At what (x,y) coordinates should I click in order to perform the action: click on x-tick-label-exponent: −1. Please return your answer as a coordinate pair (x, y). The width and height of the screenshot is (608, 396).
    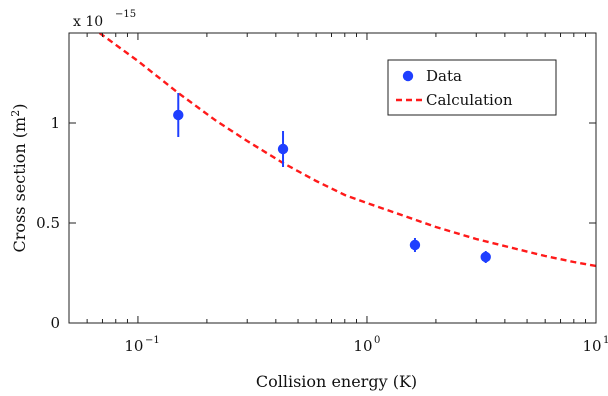
    Looking at the image, I should click on (152, 340).